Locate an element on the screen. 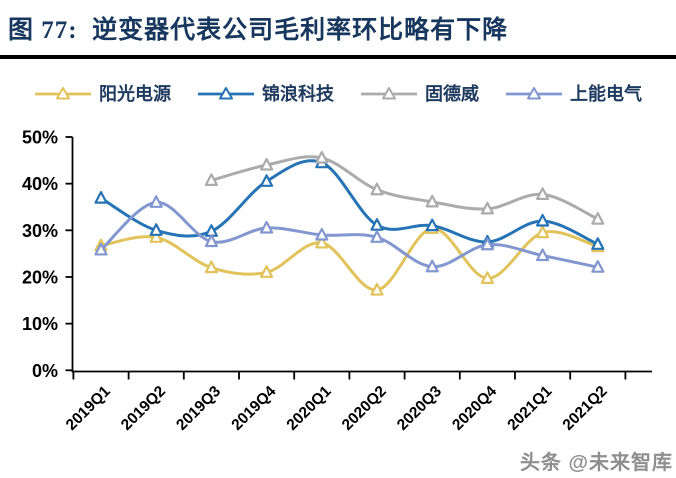 This screenshot has width=676, height=478. yellow-line-triangle-icon is located at coordinates (63, 92).